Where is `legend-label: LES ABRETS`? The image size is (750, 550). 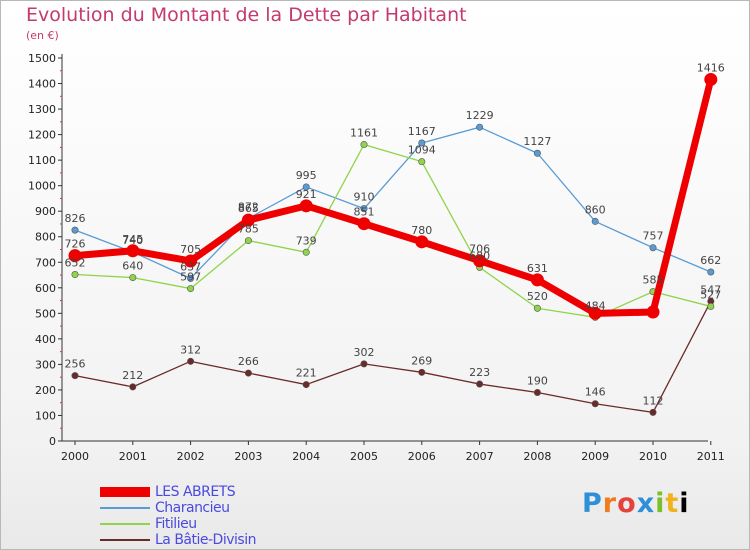 legend-label: LES ABRETS is located at coordinates (195, 492).